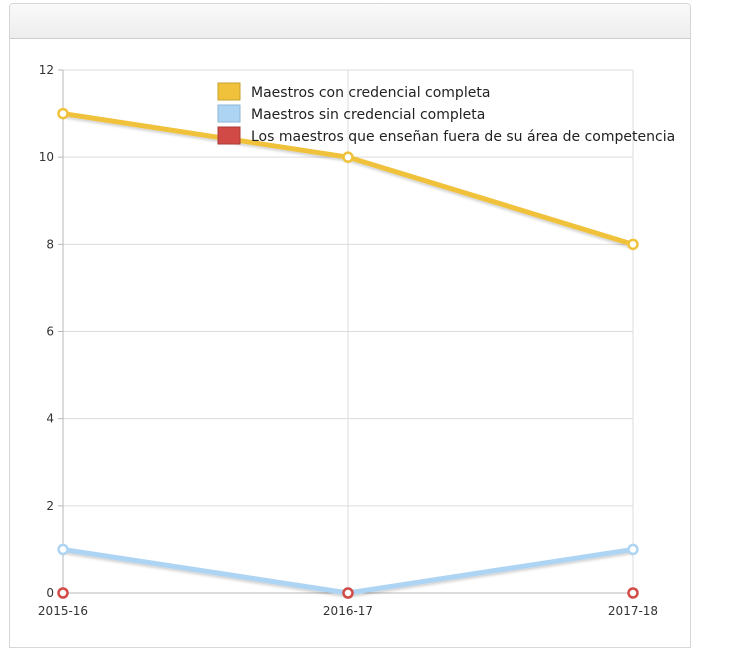 The image size is (744, 651). I want to click on y-tick-label: 12, so click(46, 70).